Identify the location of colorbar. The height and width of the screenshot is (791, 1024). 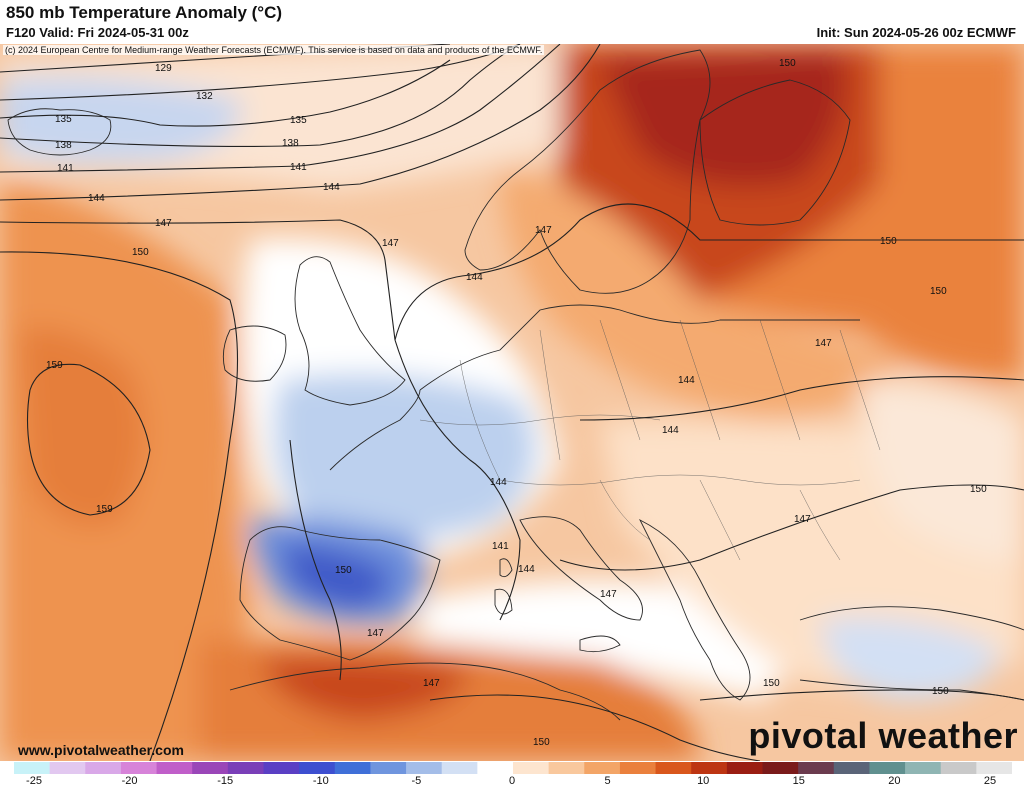
(513, 768).